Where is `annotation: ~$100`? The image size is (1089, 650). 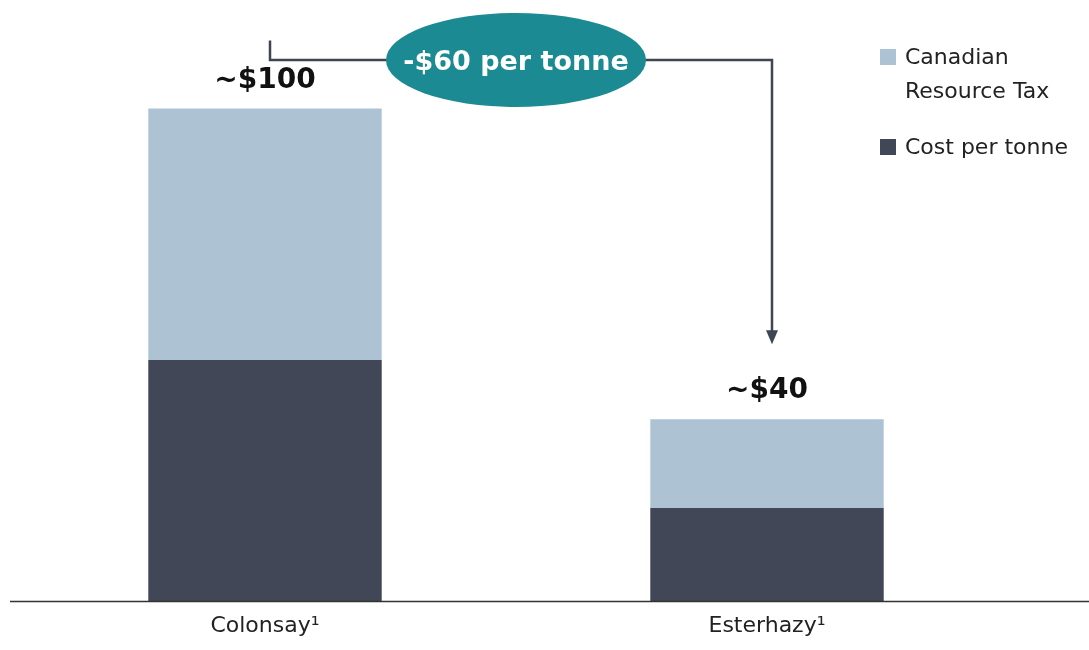 annotation: ~$100 is located at coordinates (265, 78).